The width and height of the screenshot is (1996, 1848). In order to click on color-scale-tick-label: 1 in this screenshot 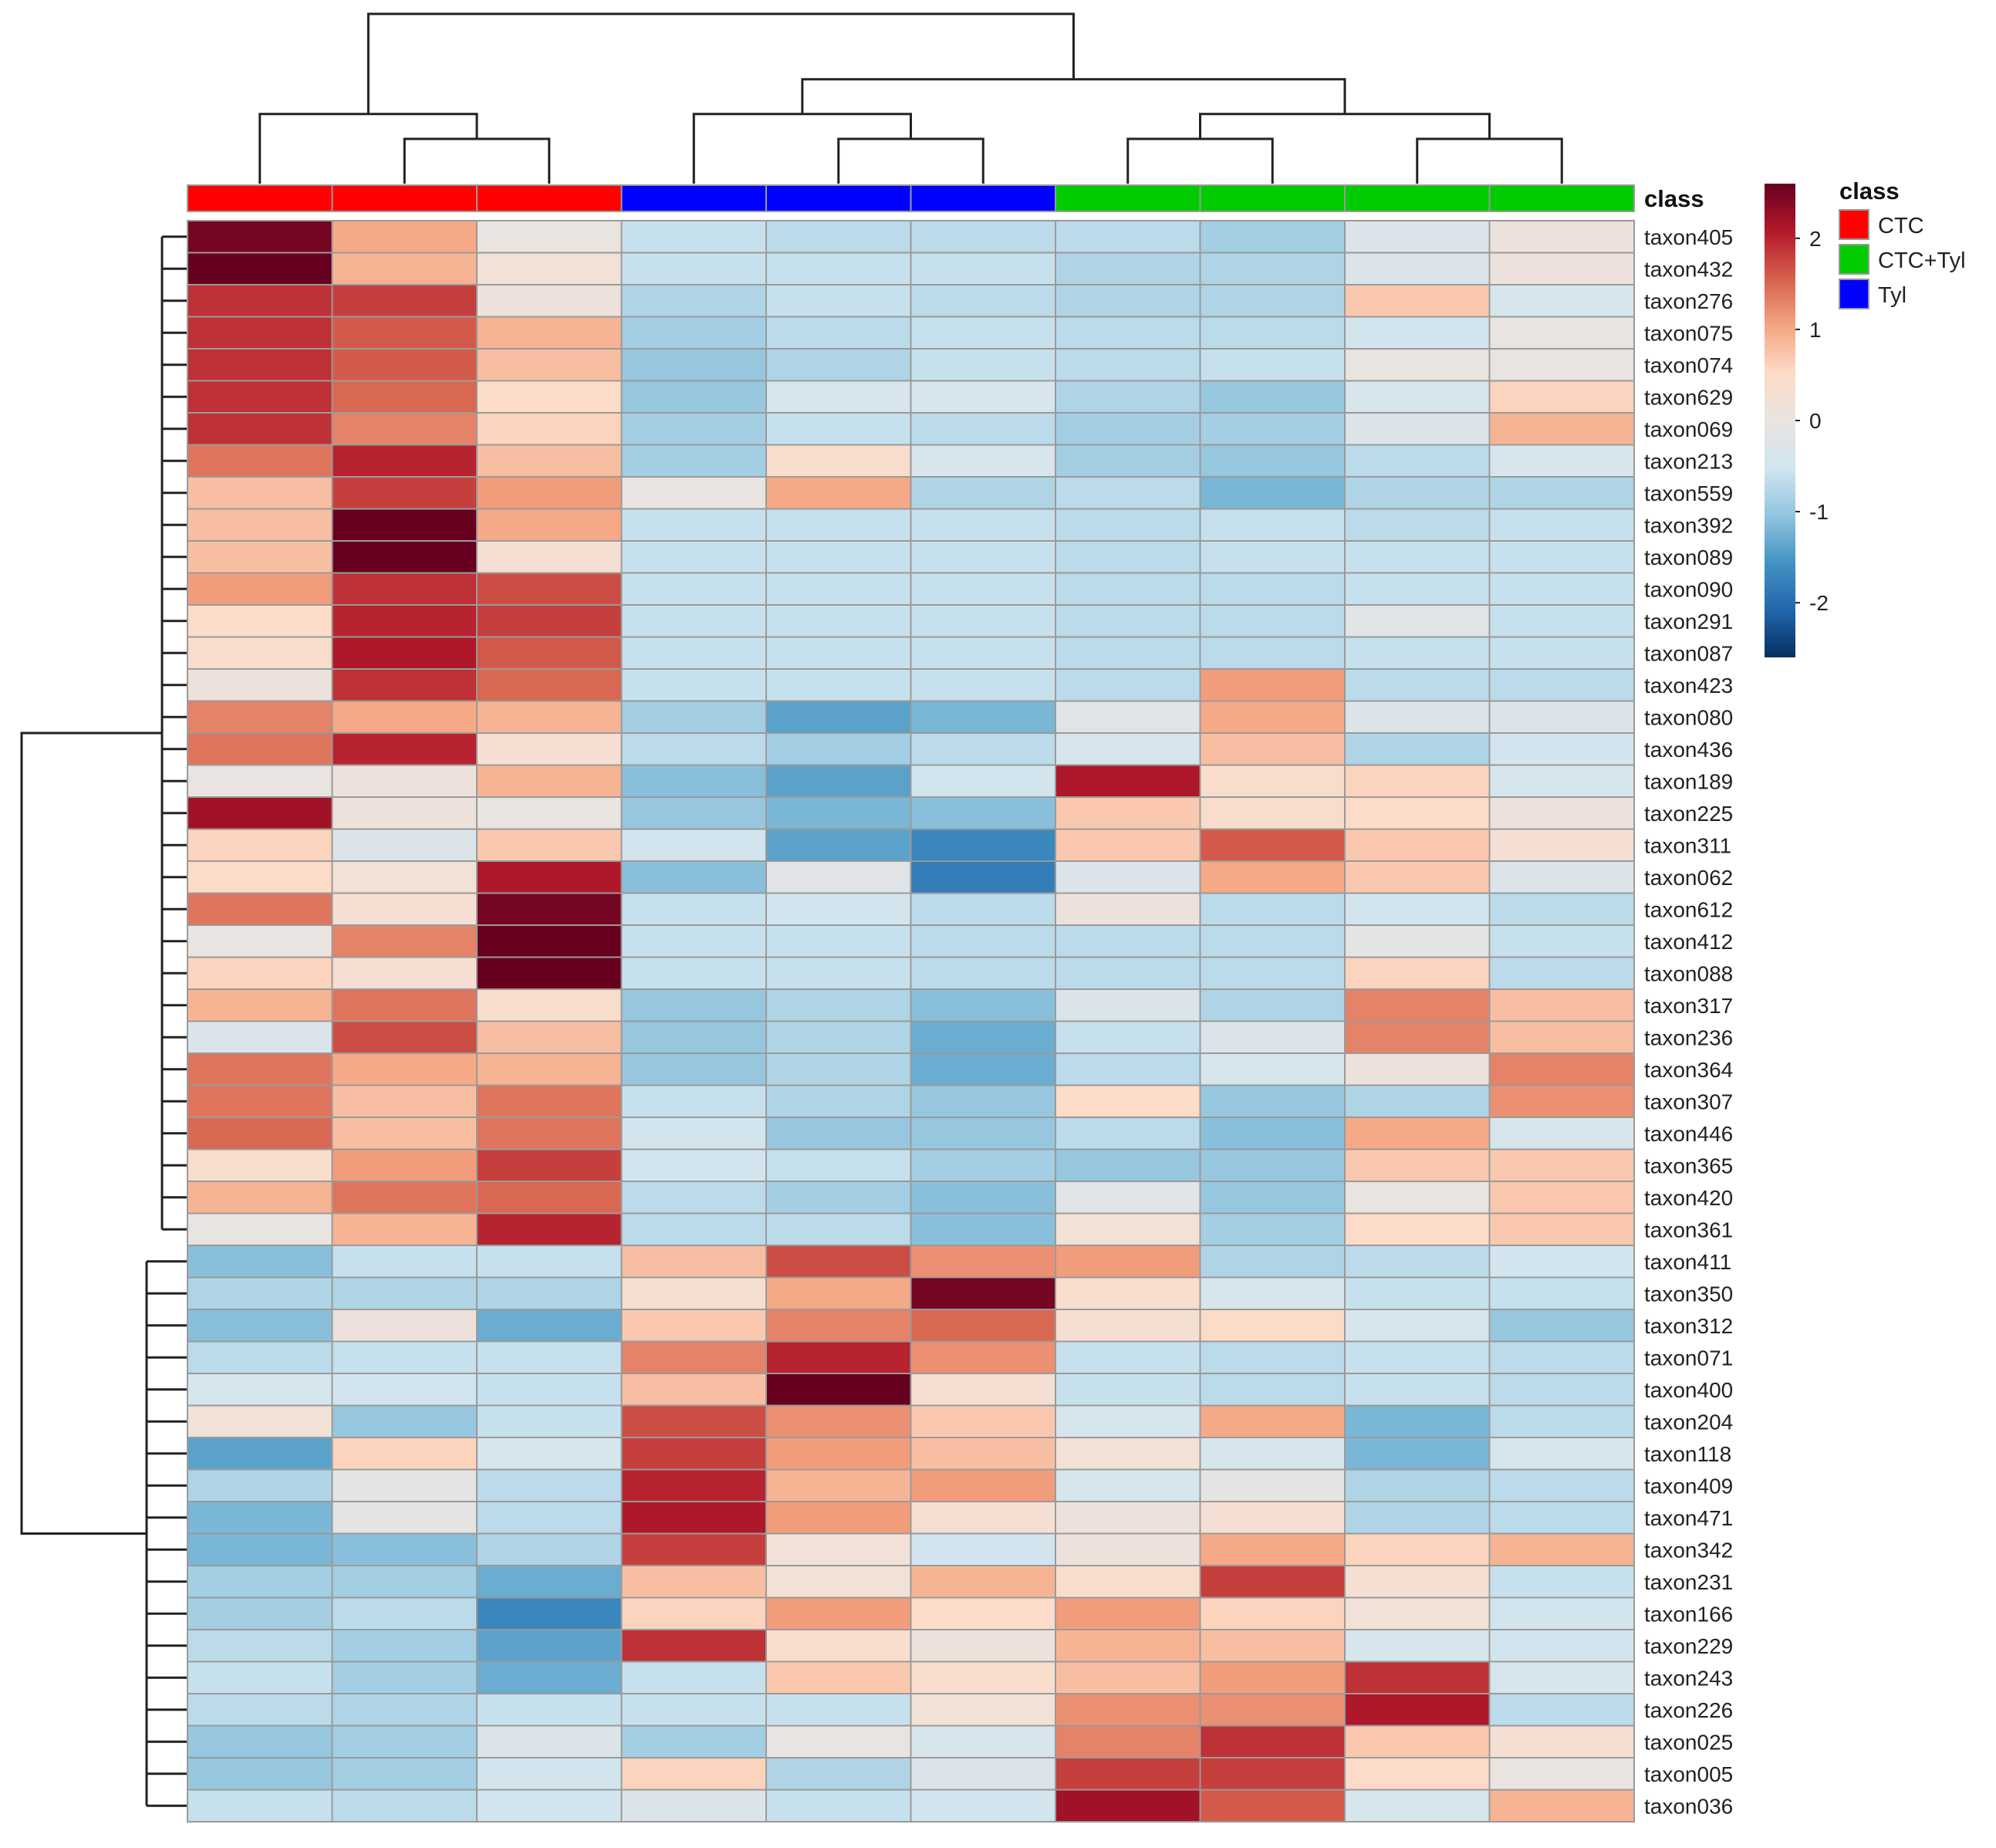, I will do `click(1815, 330)`.